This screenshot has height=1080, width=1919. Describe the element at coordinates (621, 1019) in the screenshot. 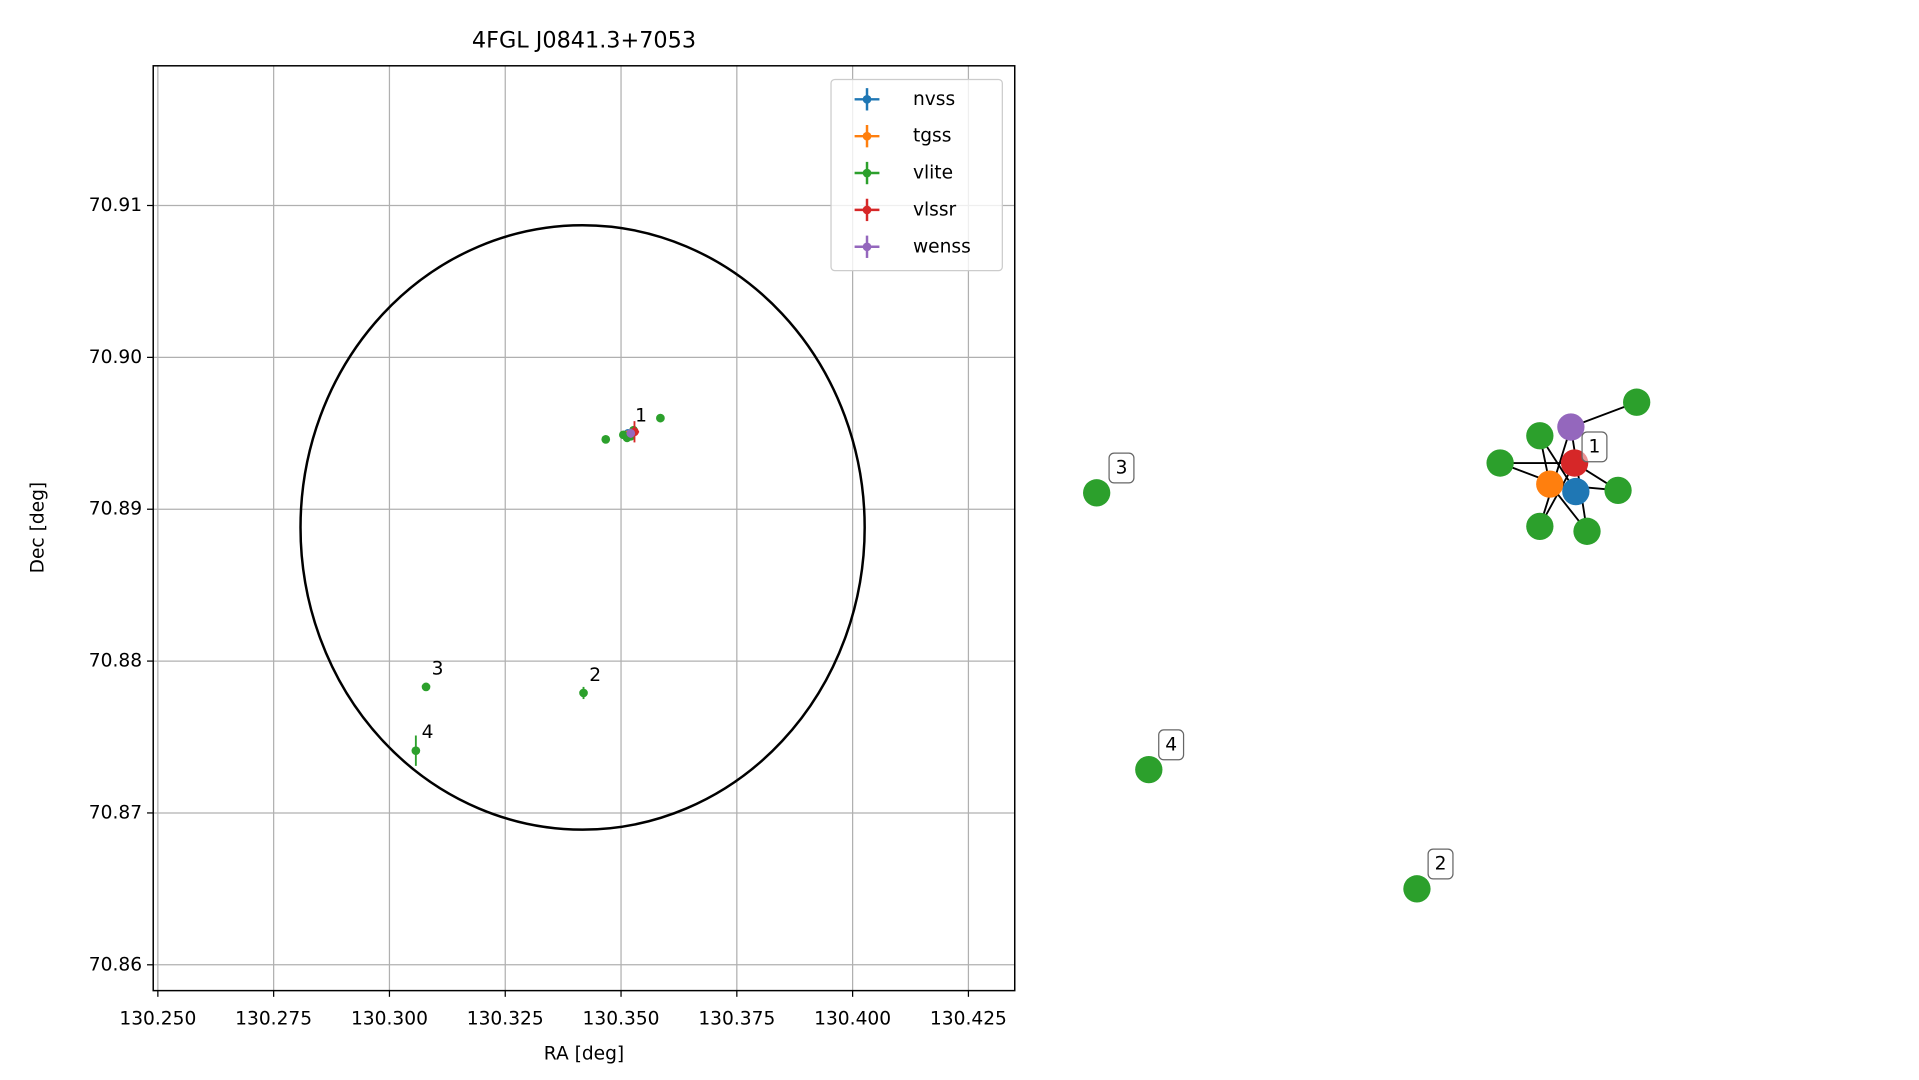

I see `x-tick-label: 130.350` at that location.